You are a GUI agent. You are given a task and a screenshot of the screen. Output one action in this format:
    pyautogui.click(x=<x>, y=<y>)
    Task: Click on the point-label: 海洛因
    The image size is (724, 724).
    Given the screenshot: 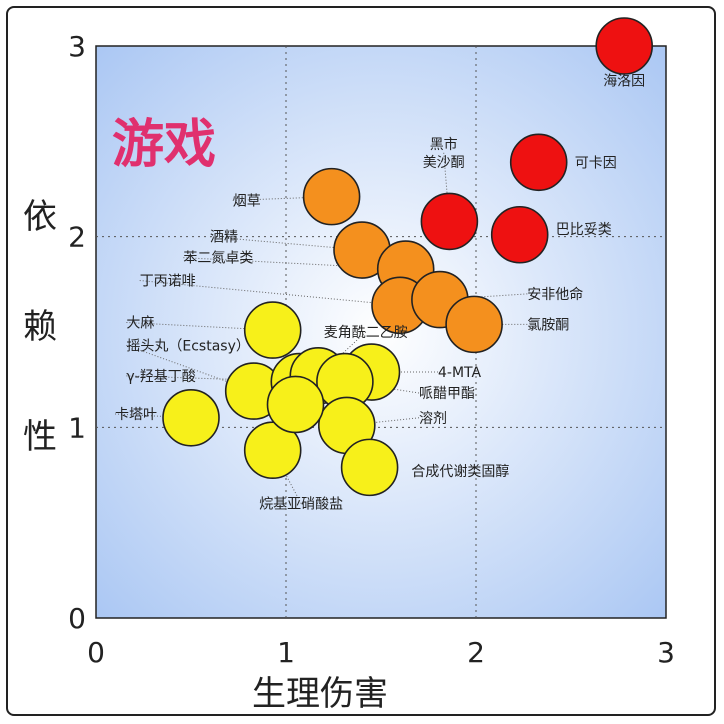 What is the action you would take?
    pyautogui.click(x=624, y=81)
    